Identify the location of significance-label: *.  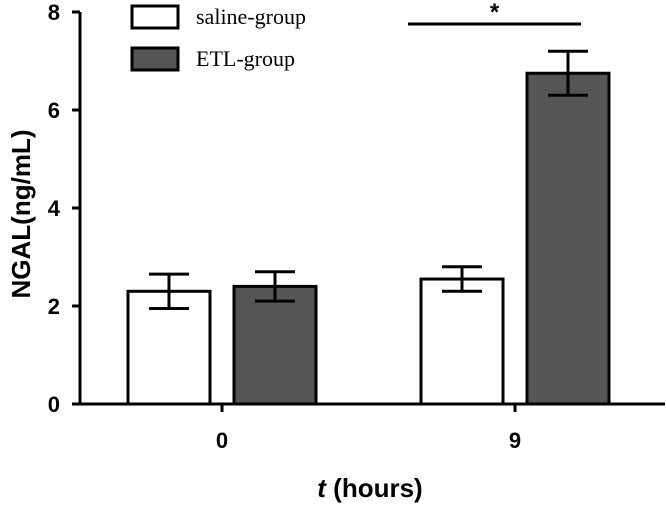
(495, 13).